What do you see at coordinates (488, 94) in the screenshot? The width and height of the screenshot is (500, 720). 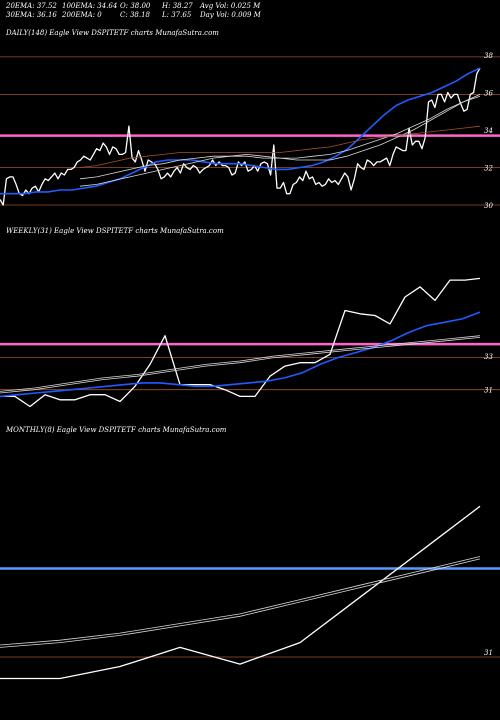 I see `y-tick-label: 36` at bounding box center [488, 94].